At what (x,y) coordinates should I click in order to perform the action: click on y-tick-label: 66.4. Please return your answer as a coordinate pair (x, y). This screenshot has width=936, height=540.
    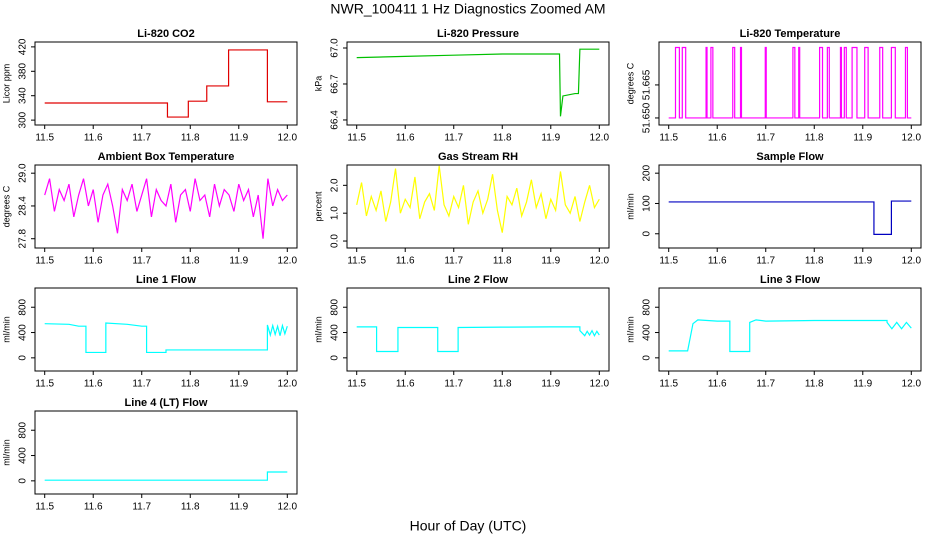
    Looking at the image, I should click on (335, 120).